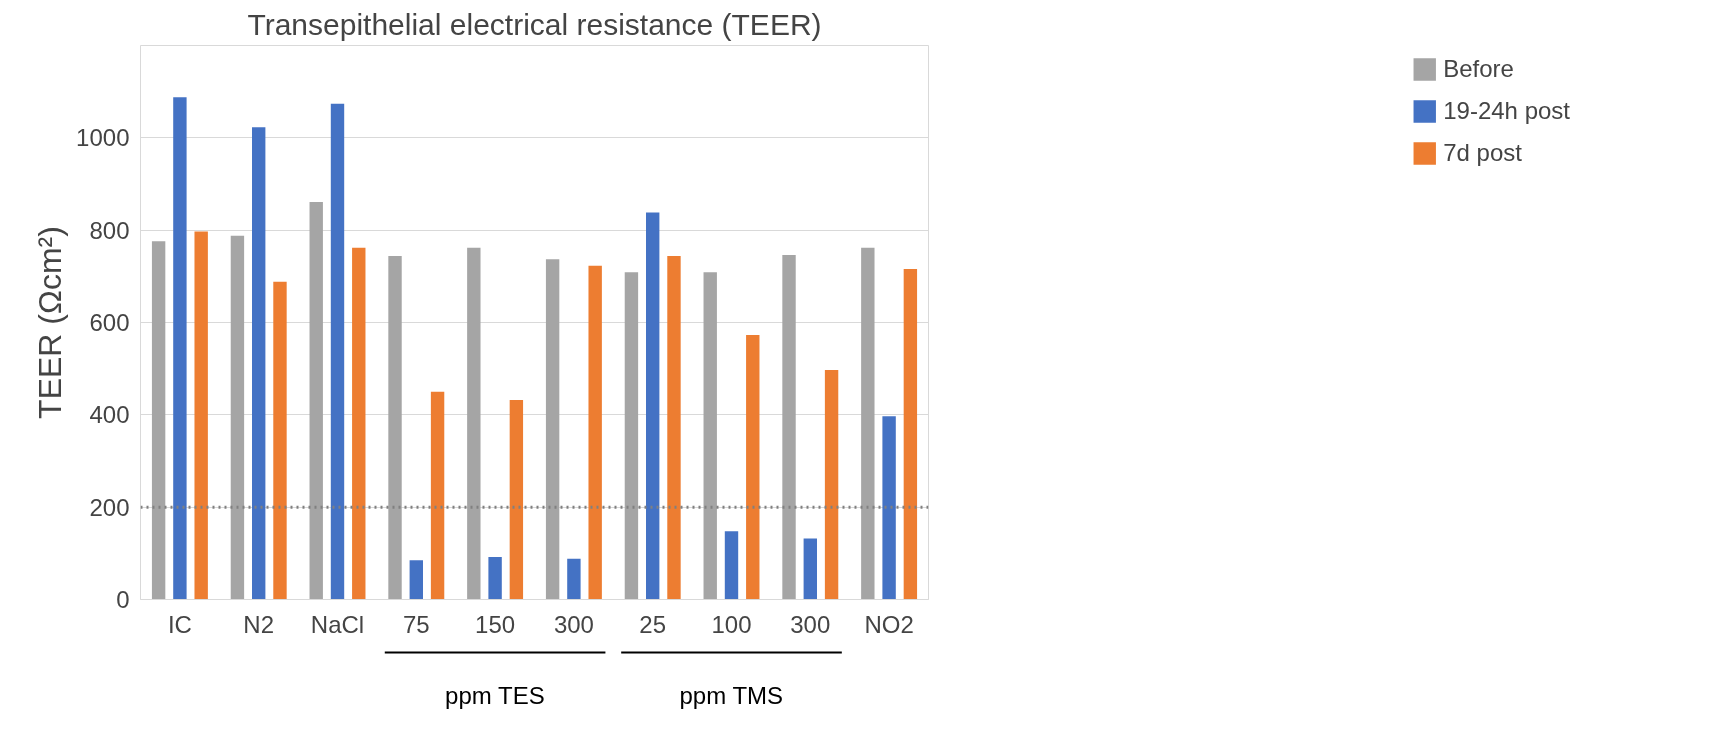  I want to click on y-tick-label: 1000, so click(103, 138).